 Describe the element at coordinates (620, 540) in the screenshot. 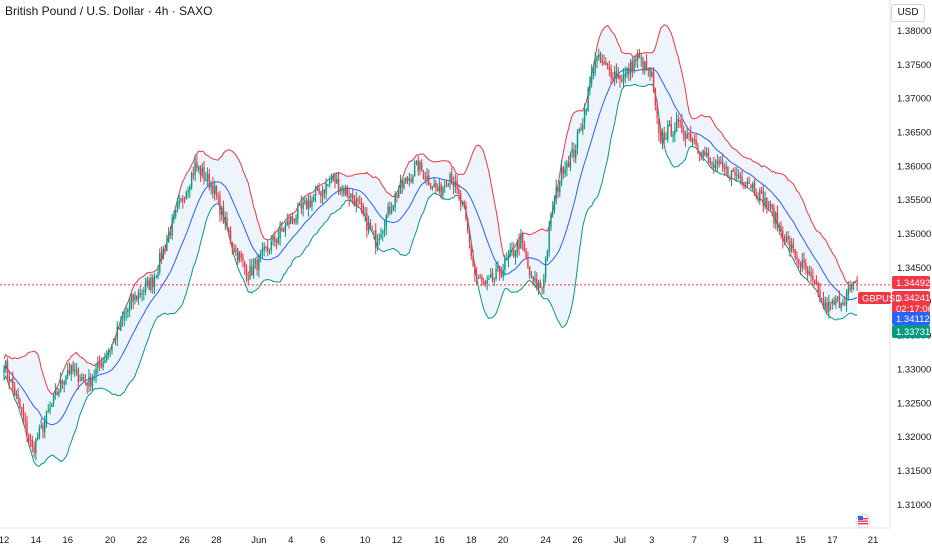

I see `time-tick-label: Jul` at that location.